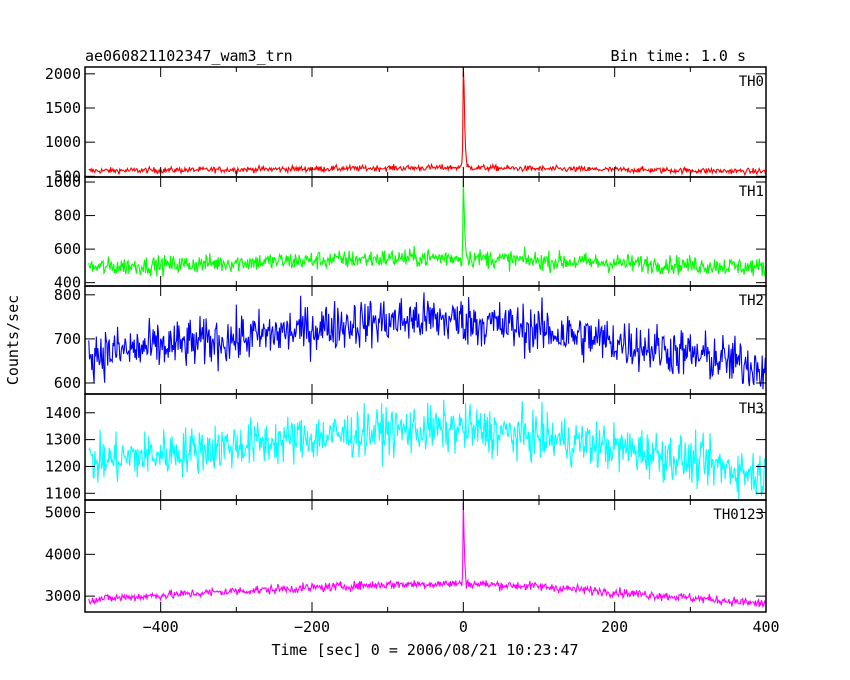  I want to click on x-axis-label: Time [sec] 0 = 2006/08/21 10:23:47, so click(424, 650).